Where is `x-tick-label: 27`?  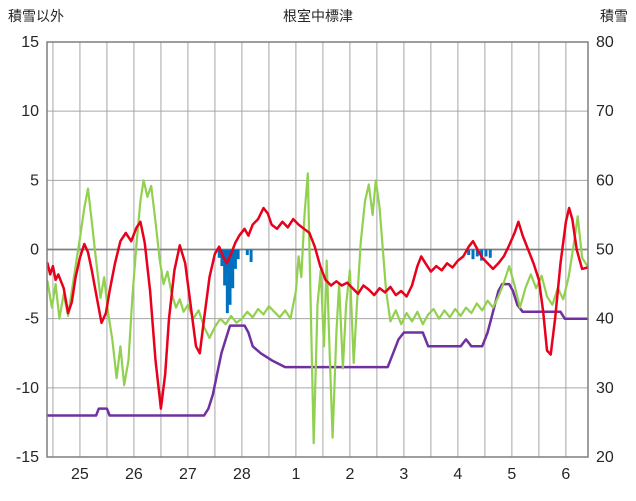 x-tick-label: 27 is located at coordinates (188, 474).